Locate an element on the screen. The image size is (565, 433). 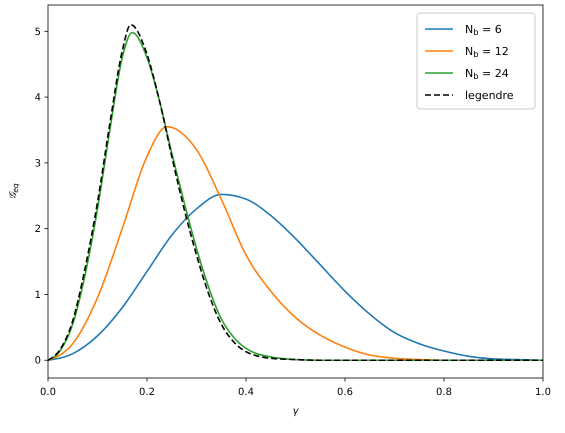
x-tick-label: 0.2 is located at coordinates (147, 392).